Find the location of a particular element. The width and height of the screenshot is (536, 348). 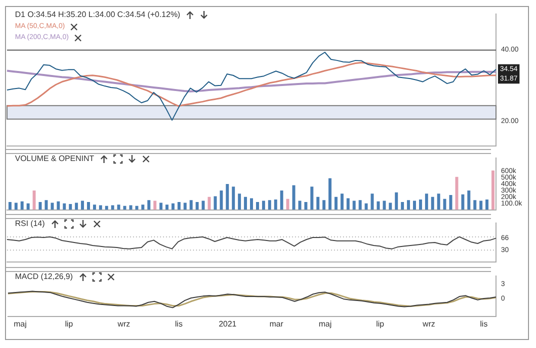

chart-title: MACD (12,26,9) is located at coordinates (44, 276).